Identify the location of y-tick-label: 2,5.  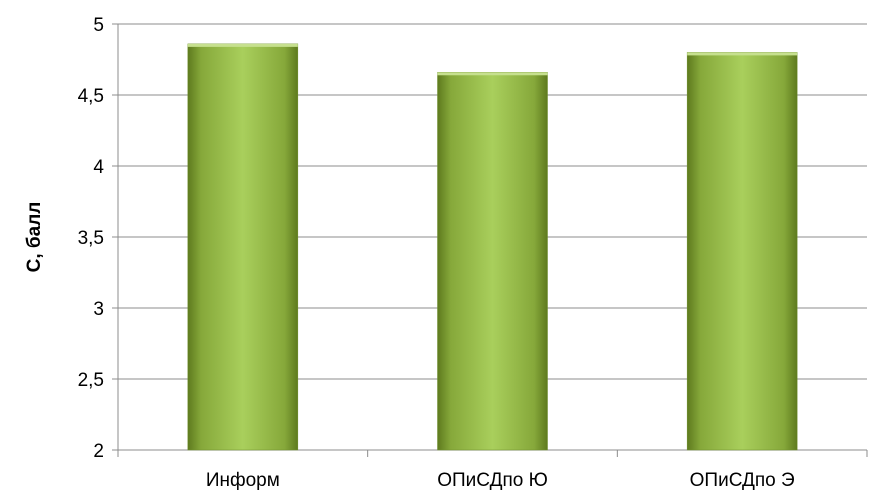
(91, 380).